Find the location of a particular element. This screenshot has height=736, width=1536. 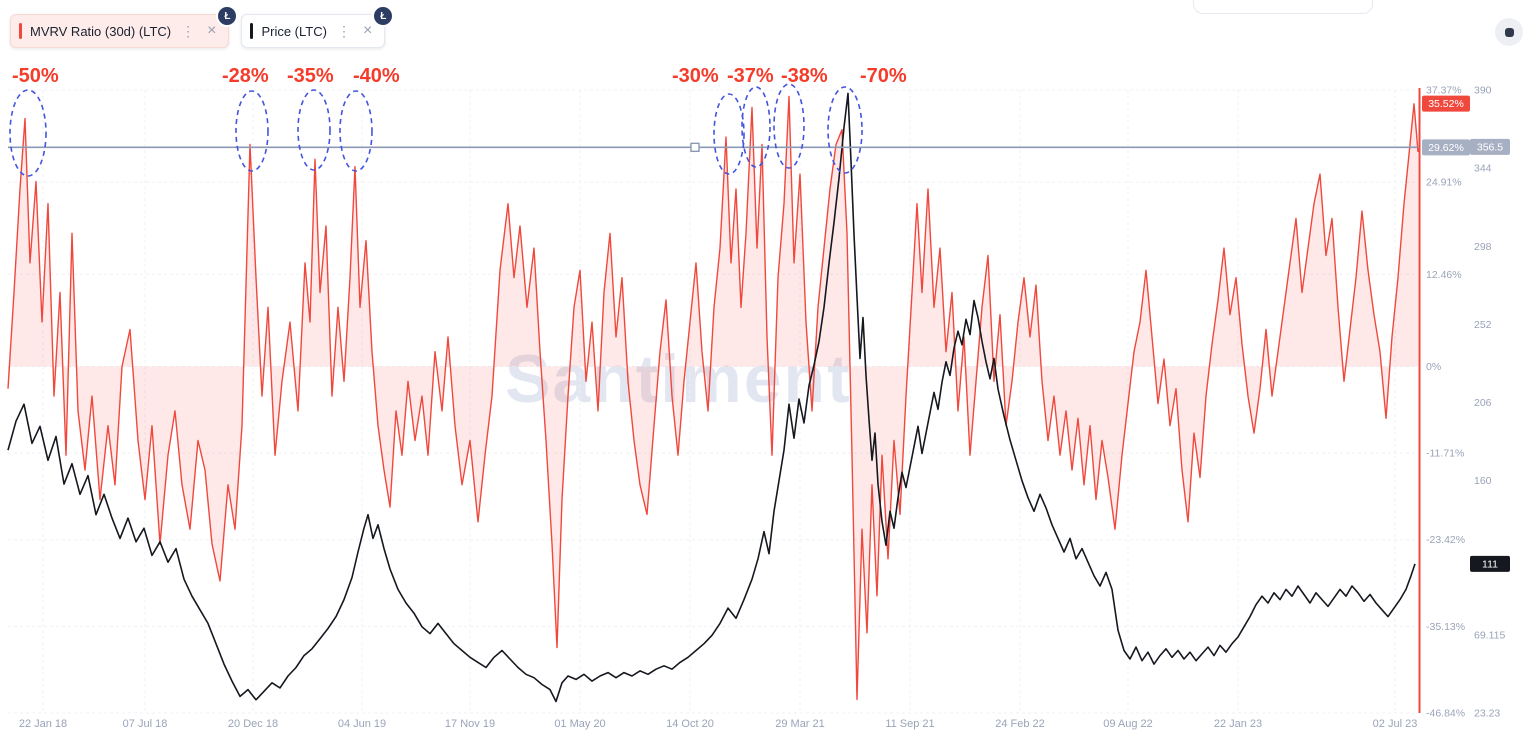

price-axis-tick-label: 160 is located at coordinates (1483, 481).